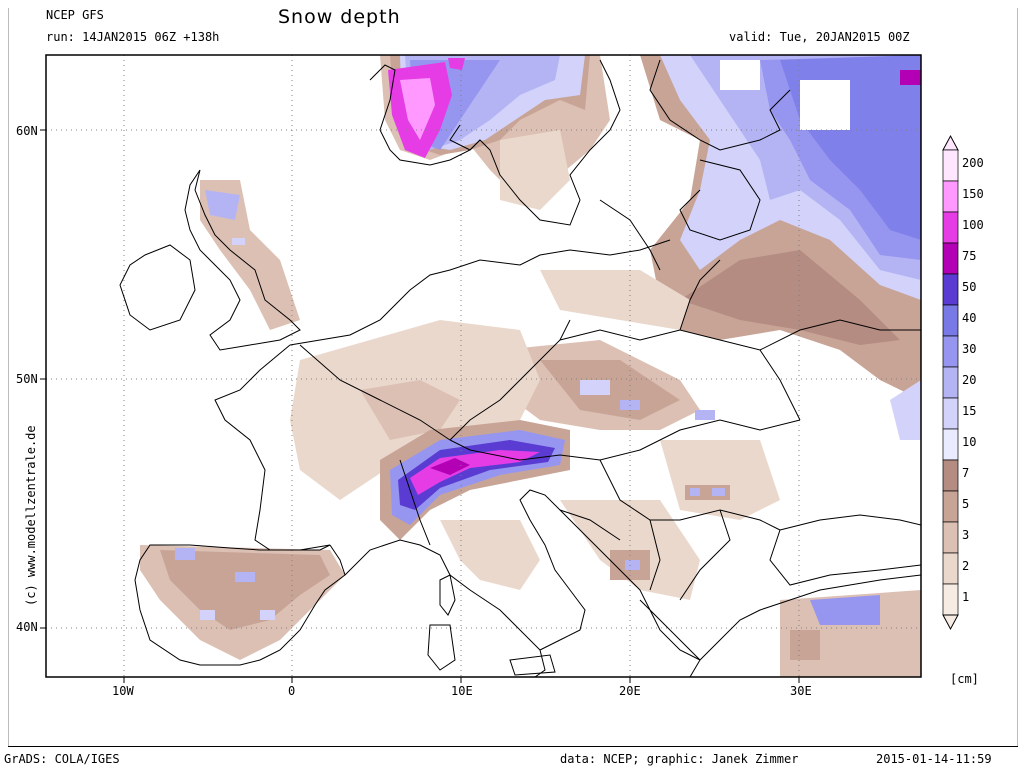 This screenshot has width=1024, height=768. Describe the element at coordinates (133, 37) in the screenshot. I see `run-label: run: 14JAN2015 06Z +138h` at that location.